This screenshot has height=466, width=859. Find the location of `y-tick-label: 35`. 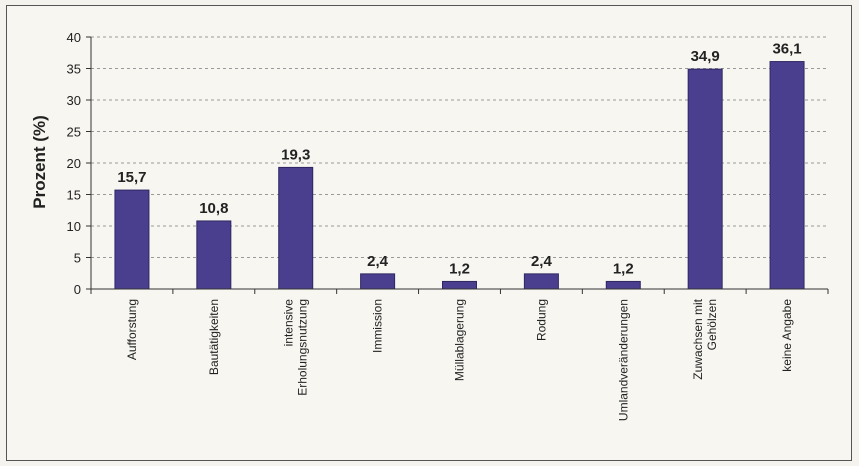

y-tick-label: 35 is located at coordinates (74, 69).